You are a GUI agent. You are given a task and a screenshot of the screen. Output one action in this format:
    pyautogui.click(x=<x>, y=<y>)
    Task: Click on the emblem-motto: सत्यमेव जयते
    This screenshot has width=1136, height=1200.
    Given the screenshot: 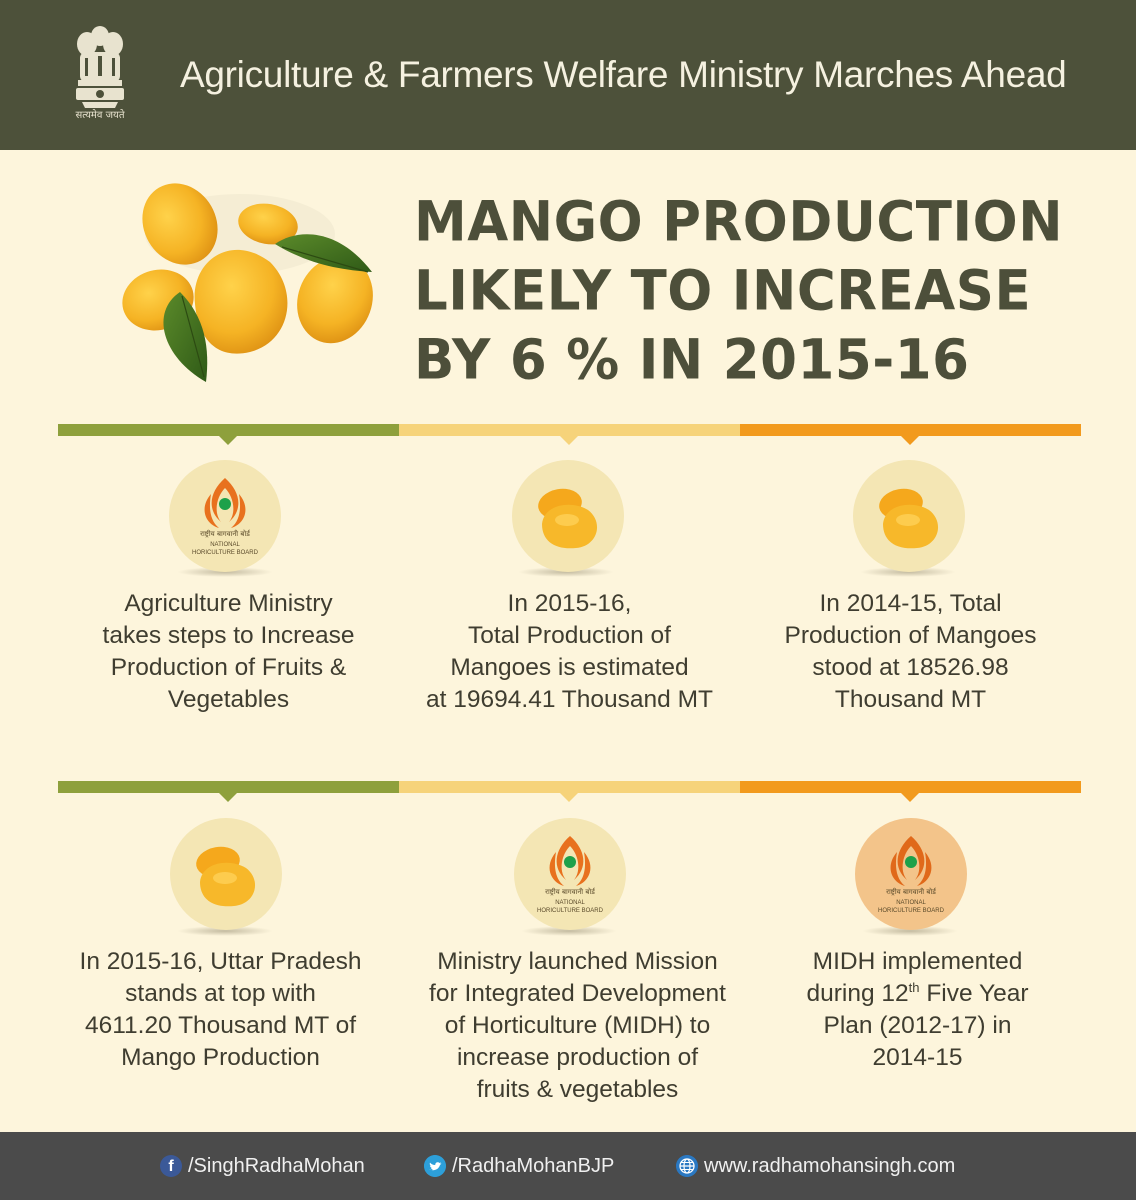 What is the action you would take?
    pyautogui.click(x=100, y=115)
    